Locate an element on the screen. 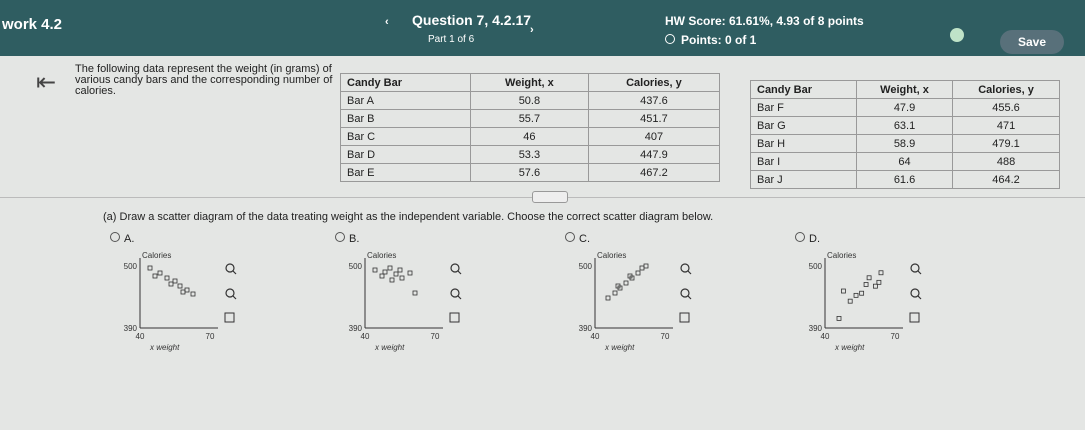 This screenshot has width=1085, height=430. settings-icon is located at coordinates (957, 35).